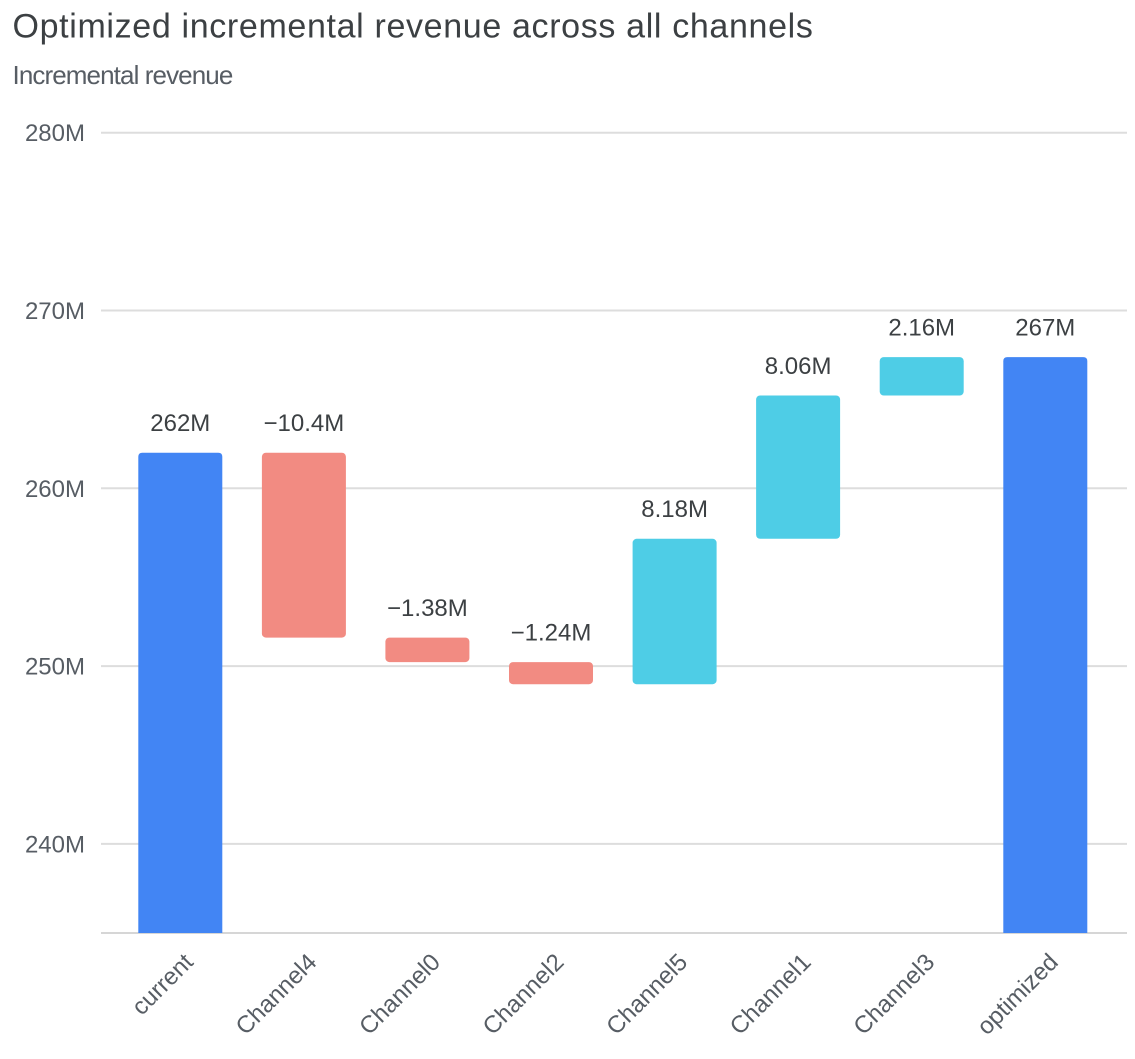  I want to click on svg-text: 2.16M, so click(921, 327).